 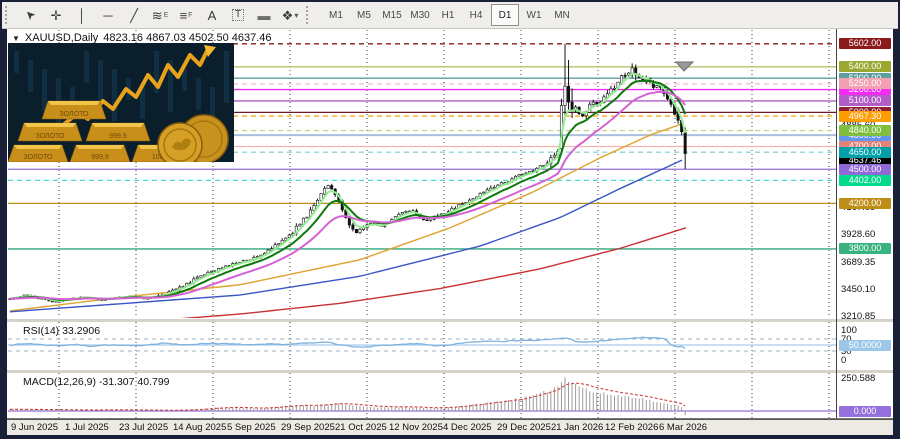 What do you see at coordinates (187, 38) in the screenshot?
I see `ohlc-values: 4823.16 4867.03 4502.50 4637.46` at bounding box center [187, 38].